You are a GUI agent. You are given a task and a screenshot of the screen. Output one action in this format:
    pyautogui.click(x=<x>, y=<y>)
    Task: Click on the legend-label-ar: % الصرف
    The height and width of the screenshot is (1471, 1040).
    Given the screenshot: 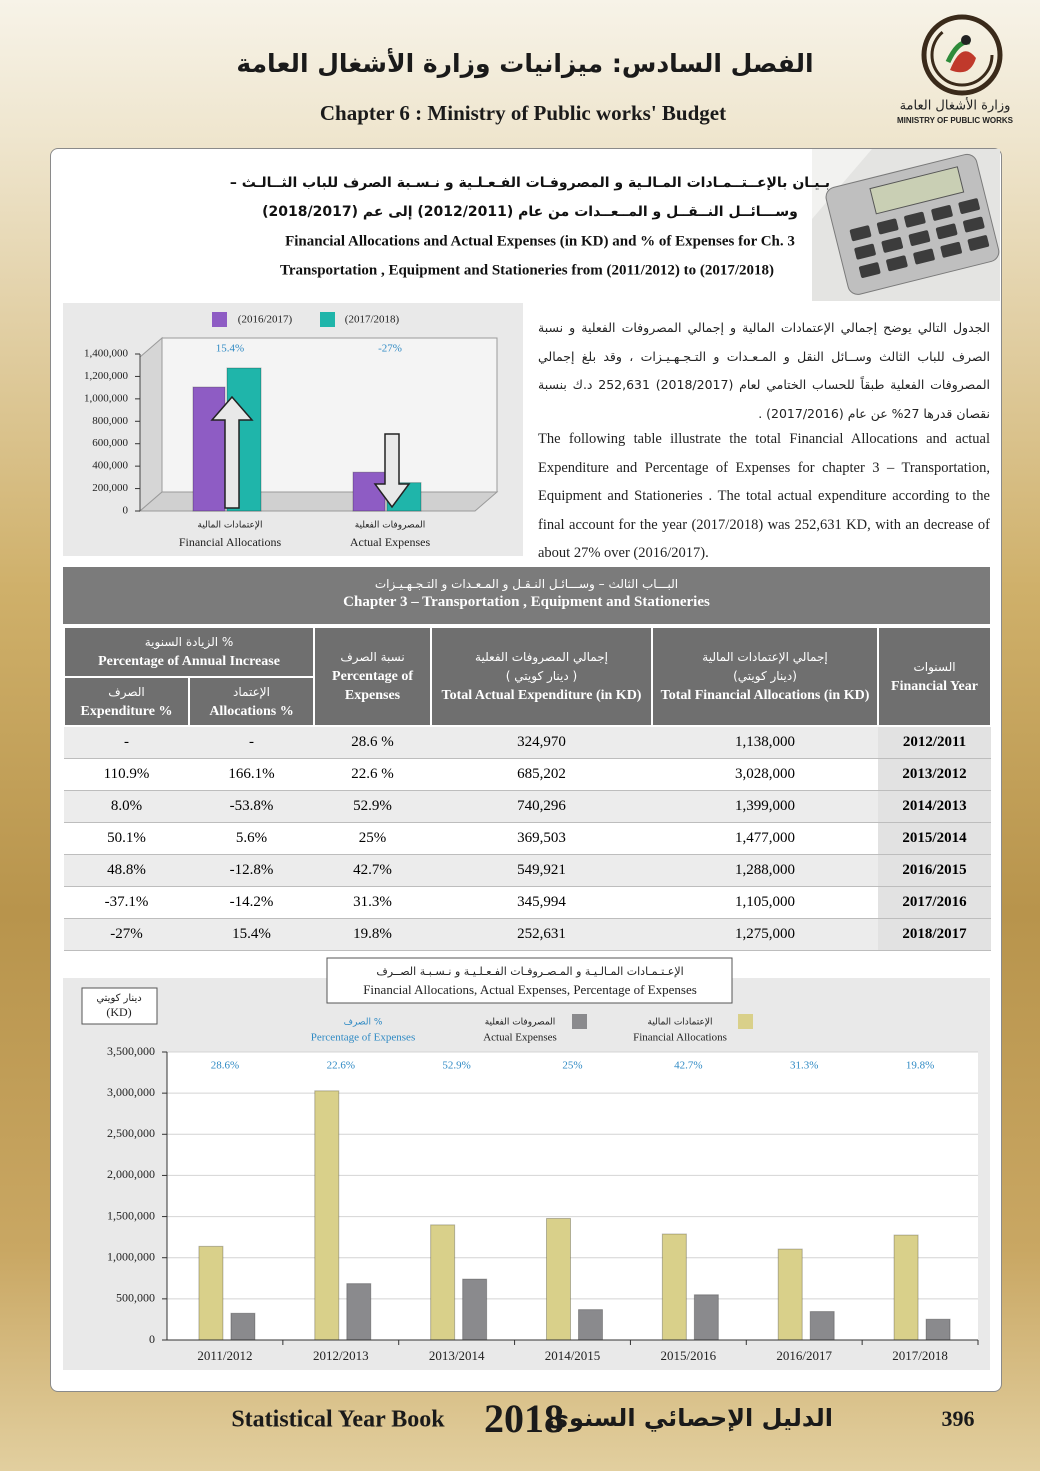 What is the action you would take?
    pyautogui.click(x=363, y=1023)
    